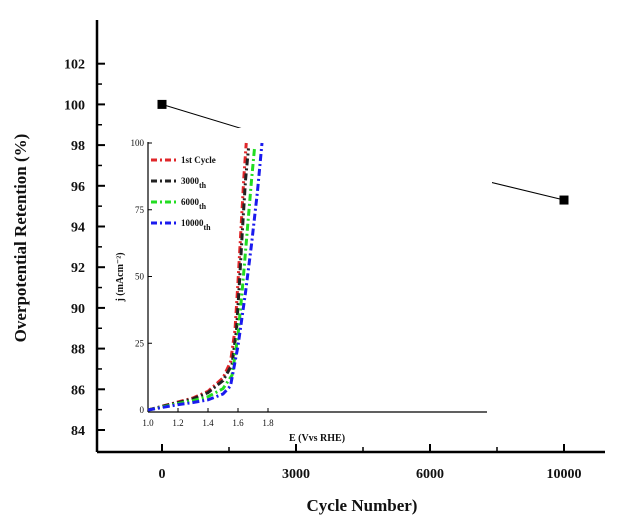 Image resolution: width=624 pixels, height=519 pixels. What do you see at coordinates (430, 474) in the screenshot?
I see `main-x-tick-label: 6000` at bounding box center [430, 474].